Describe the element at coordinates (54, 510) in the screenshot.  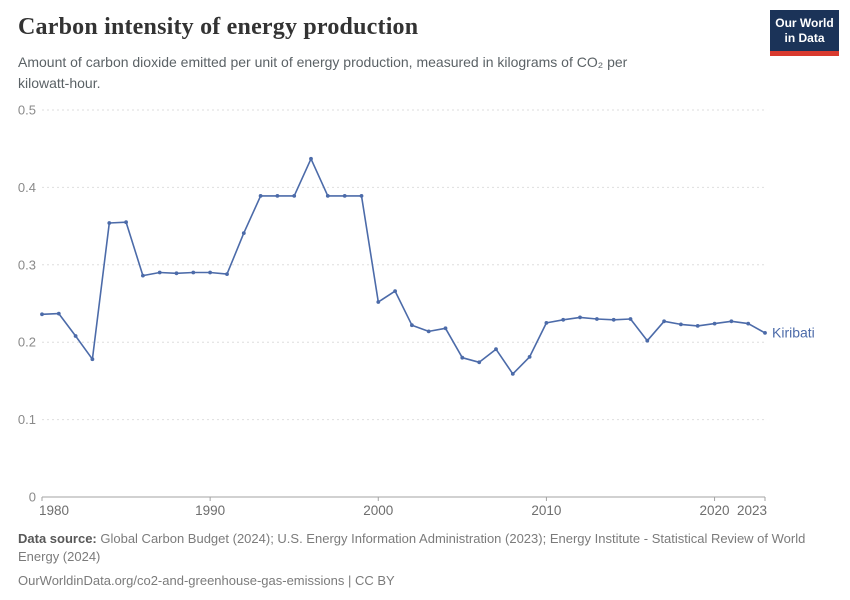
I see `x-tick-label: 1980` at that location.